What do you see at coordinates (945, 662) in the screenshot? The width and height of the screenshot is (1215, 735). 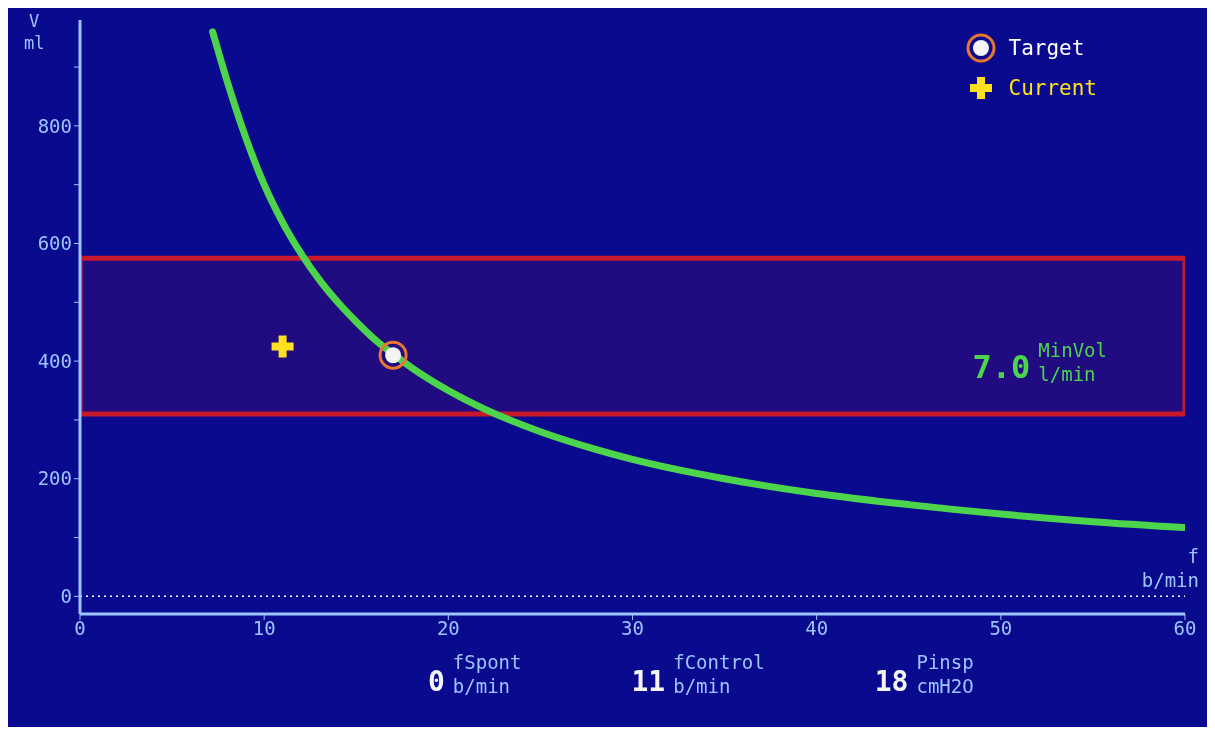 I see `text: Pinsp` at bounding box center [945, 662].